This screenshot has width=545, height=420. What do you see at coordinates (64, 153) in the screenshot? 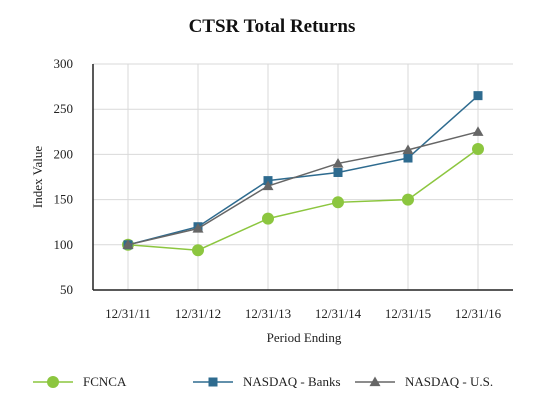
I see `y-tick-label: 200` at bounding box center [64, 153].